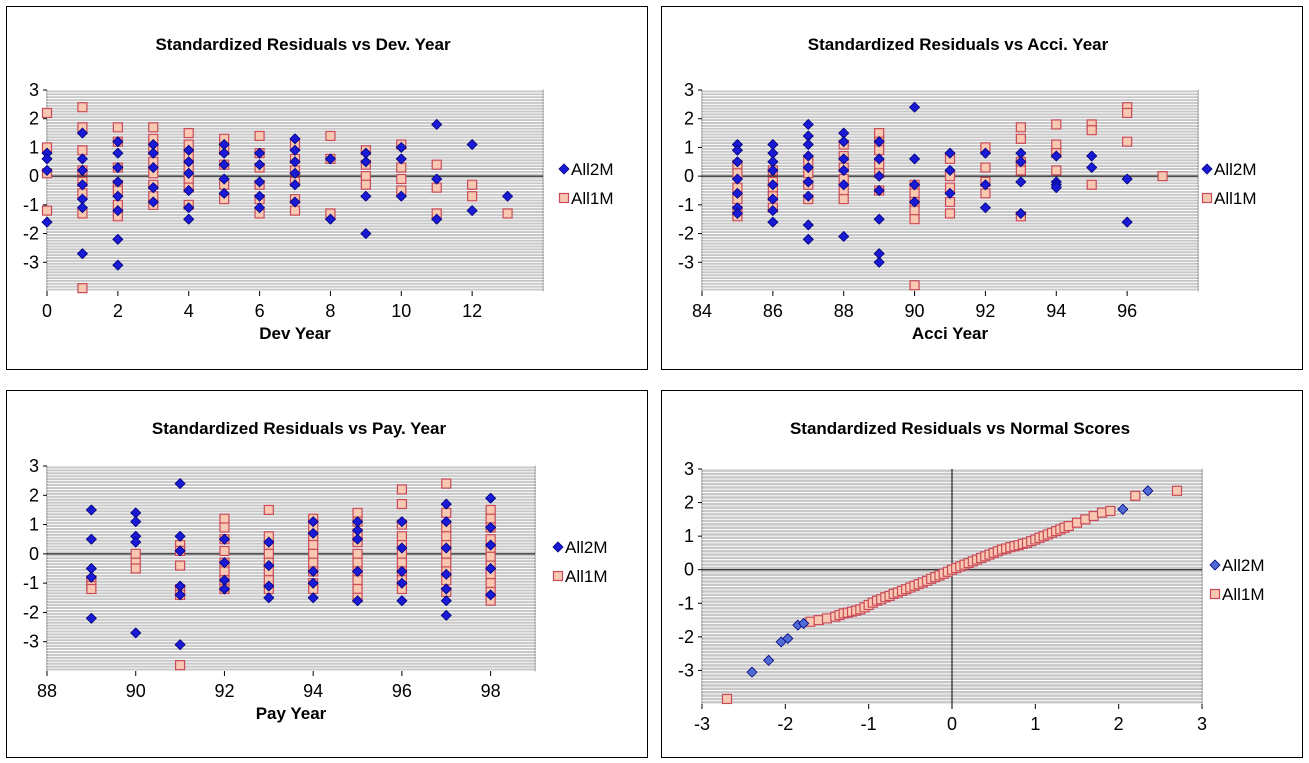 The image size is (1309, 763). I want to click on x-tick-label: 96, so click(402, 691).